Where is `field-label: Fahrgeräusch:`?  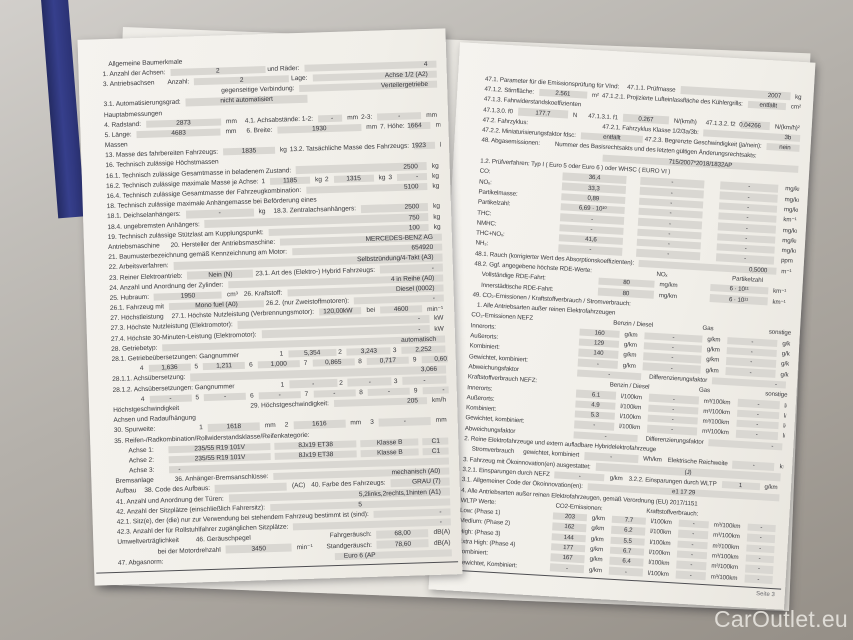
field-label: Fahrgeräusch: is located at coordinates (350, 535).